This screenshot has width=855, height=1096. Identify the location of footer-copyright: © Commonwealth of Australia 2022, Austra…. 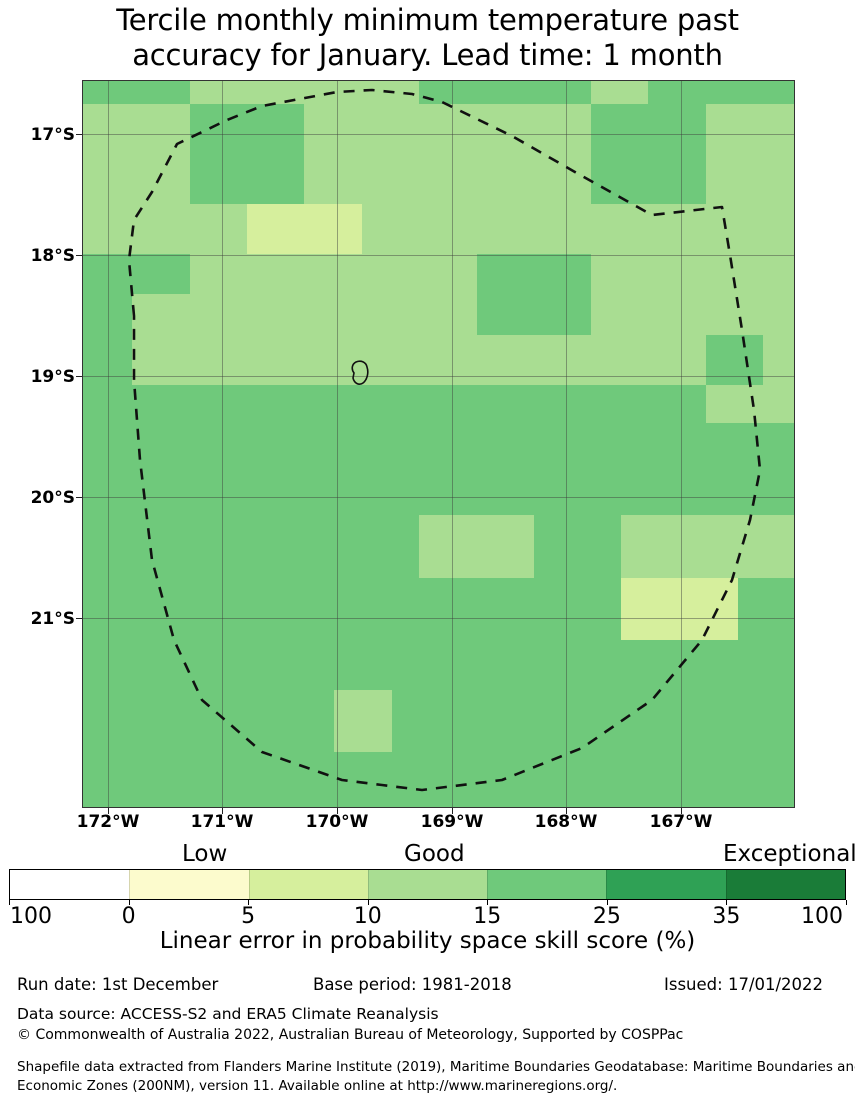
(350, 1035).